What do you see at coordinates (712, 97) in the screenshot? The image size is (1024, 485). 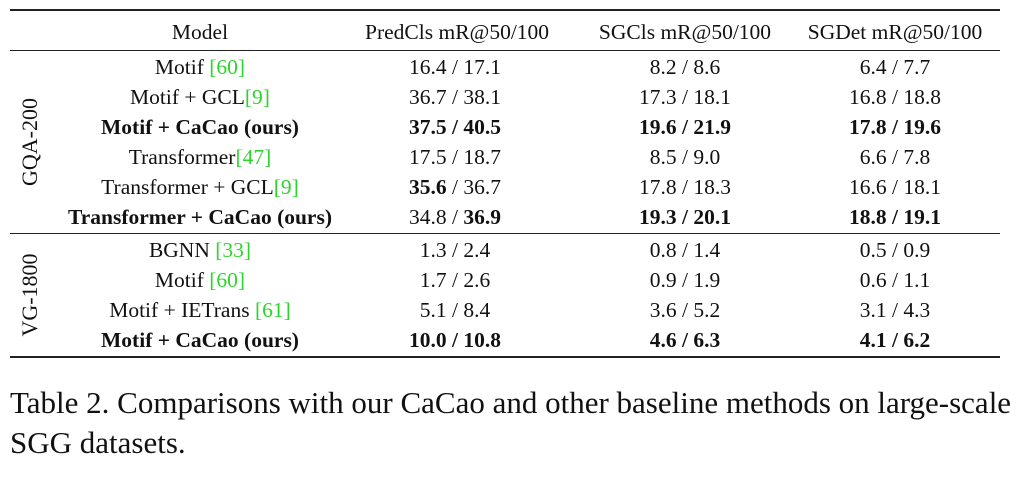 I see `mr100-value: 18.1` at bounding box center [712, 97].